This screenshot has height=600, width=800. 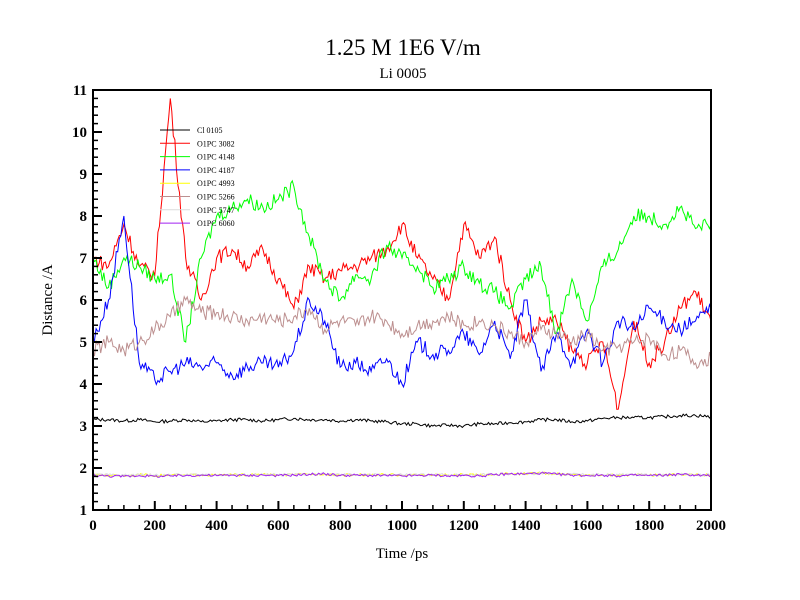 What do you see at coordinates (340, 526) in the screenshot?
I see `x-tick-label: 800` at bounding box center [340, 526].